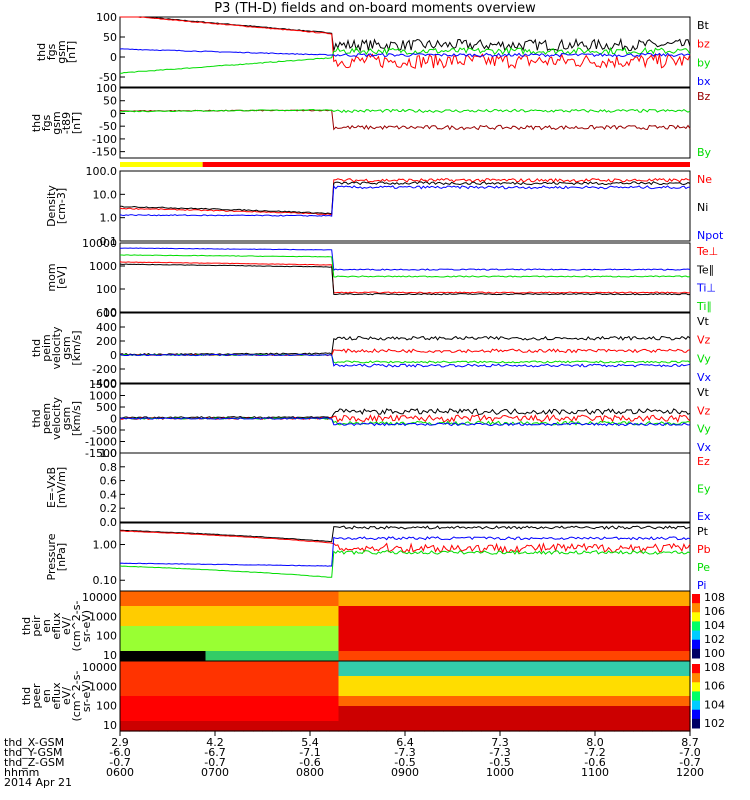  I want to click on x-row-label: thd_Y-GSM, so click(33, 752).